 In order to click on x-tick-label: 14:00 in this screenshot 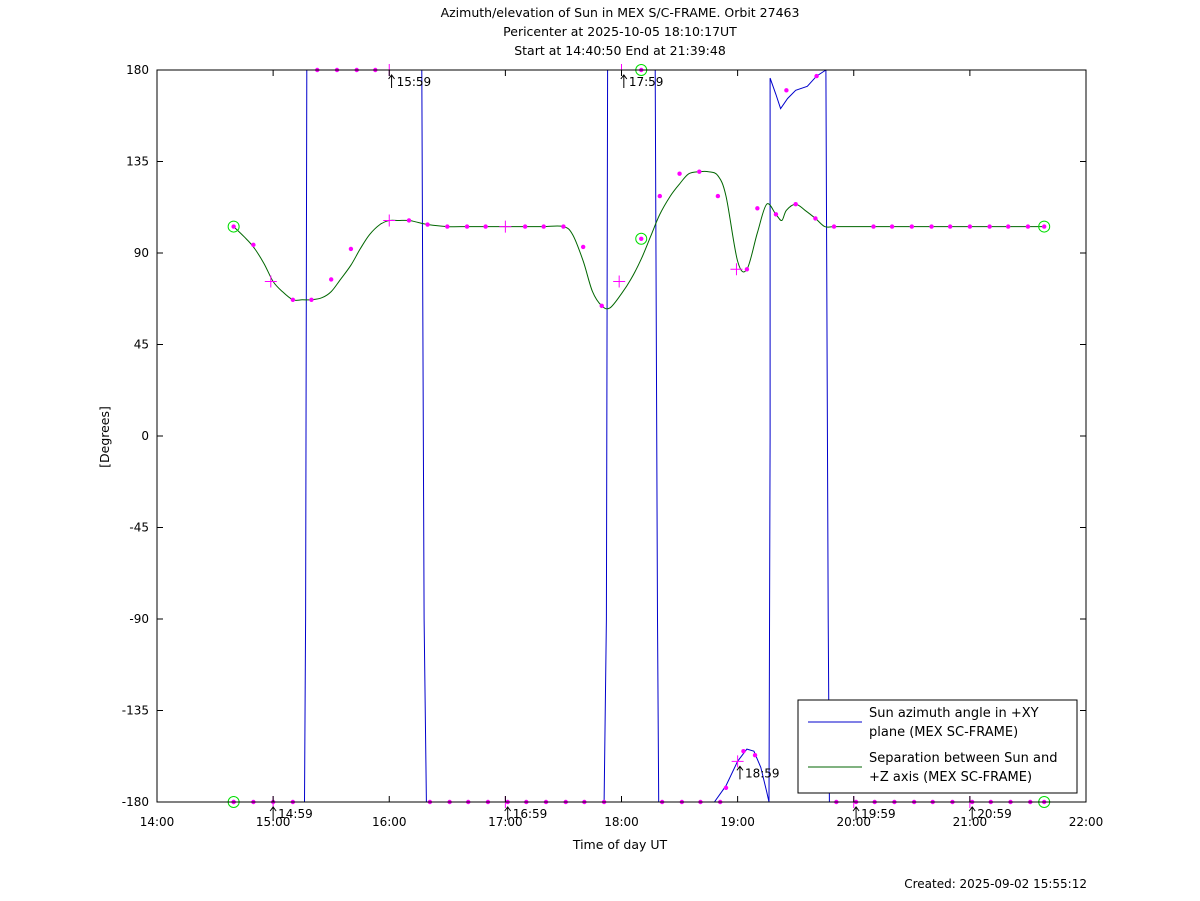, I will do `click(157, 822)`.